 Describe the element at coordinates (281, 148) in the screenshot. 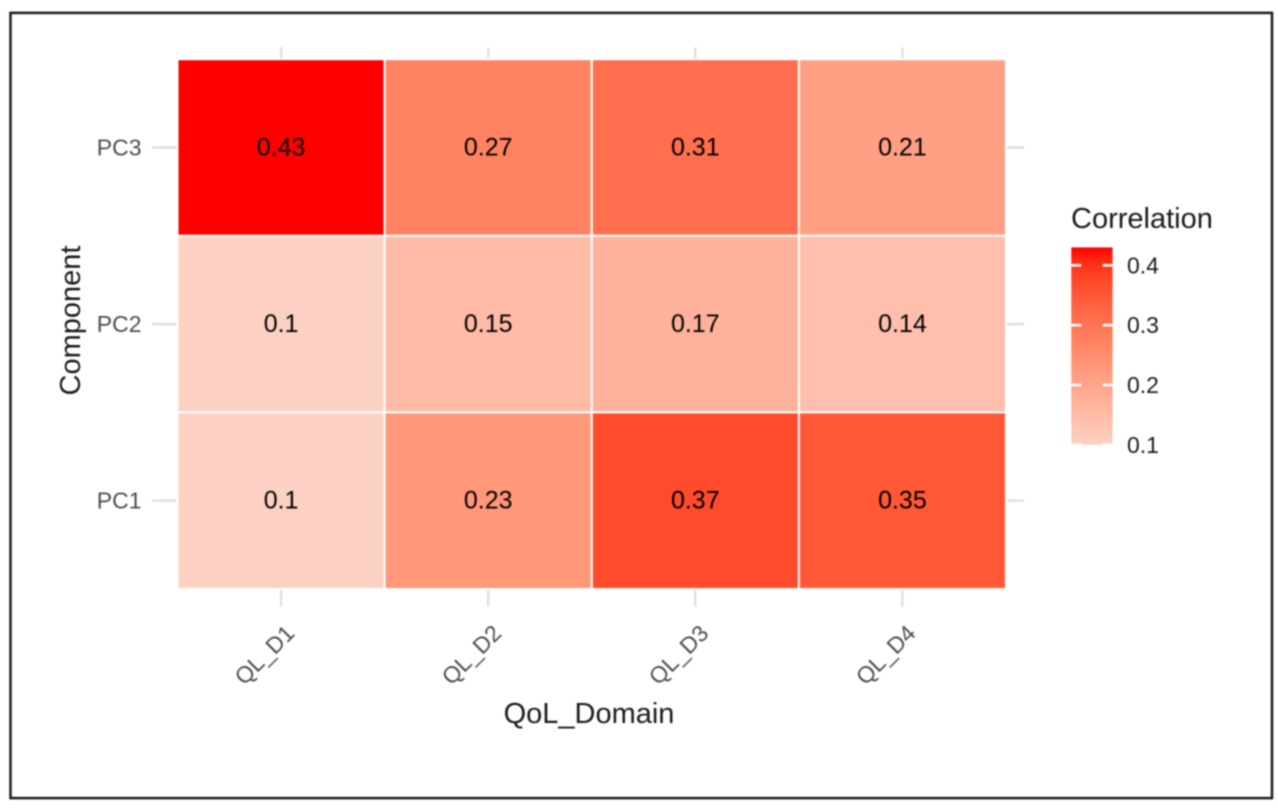

I see `svg-text: 0.43` at that location.